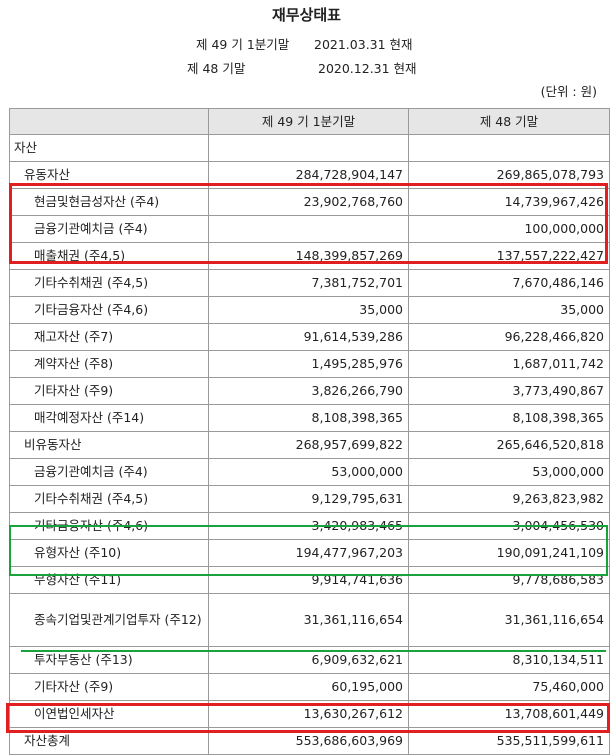 This screenshot has width=613, height=755. I want to click on row-current: 35,000, so click(308, 310).